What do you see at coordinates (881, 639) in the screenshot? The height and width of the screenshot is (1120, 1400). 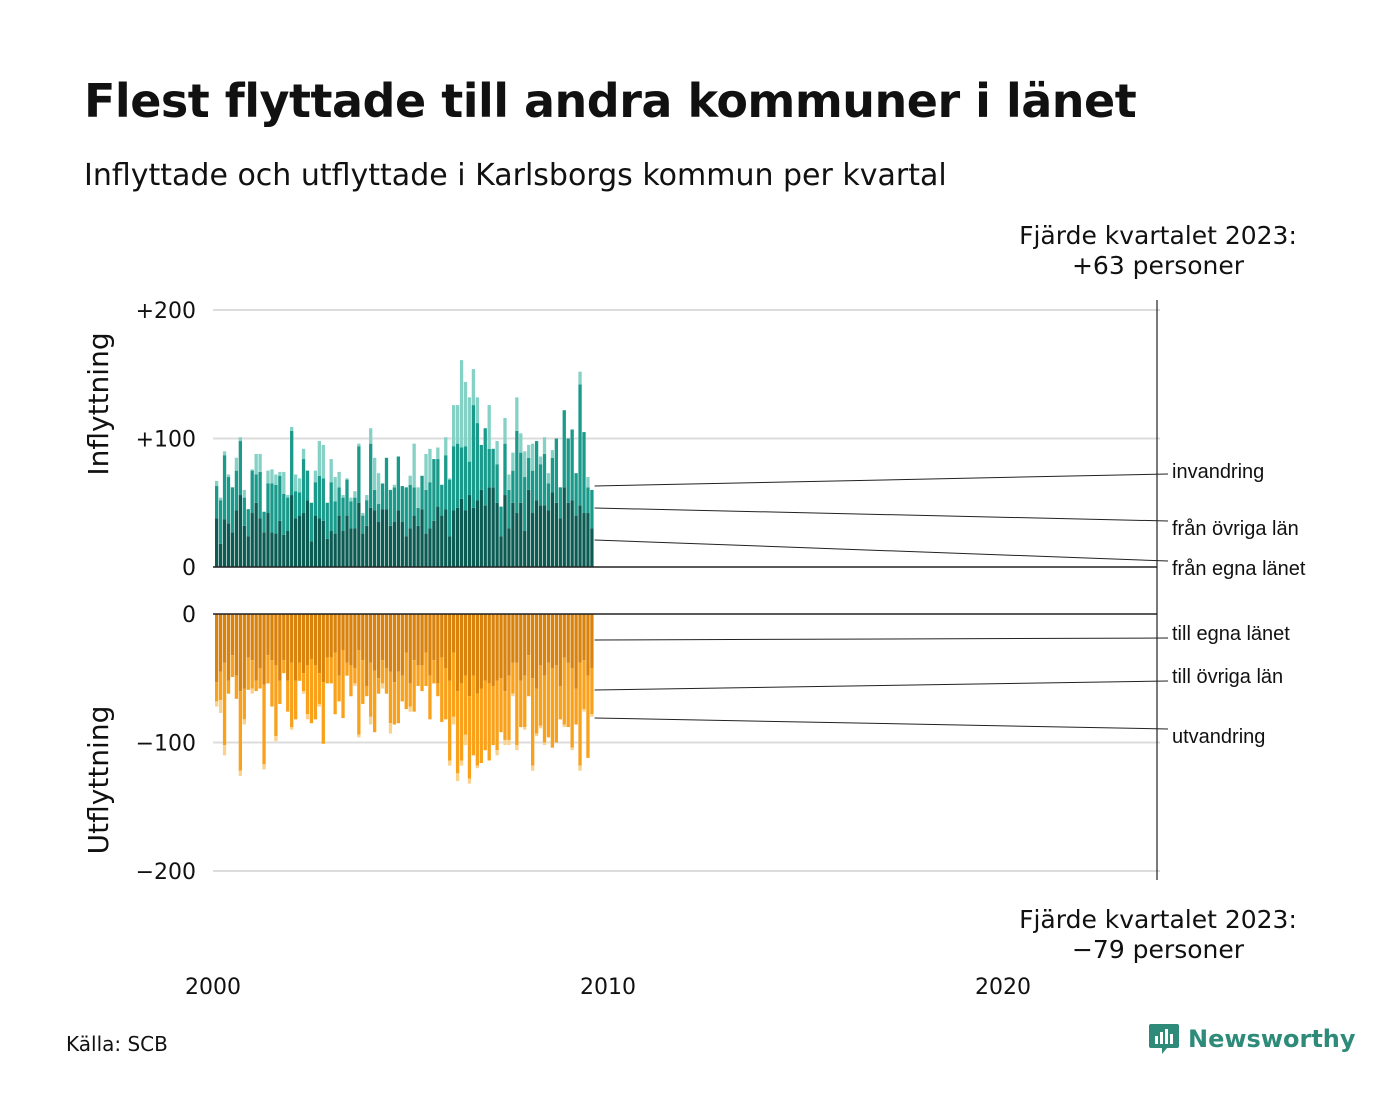 I see `end-label-leader-out` at bounding box center [881, 639].